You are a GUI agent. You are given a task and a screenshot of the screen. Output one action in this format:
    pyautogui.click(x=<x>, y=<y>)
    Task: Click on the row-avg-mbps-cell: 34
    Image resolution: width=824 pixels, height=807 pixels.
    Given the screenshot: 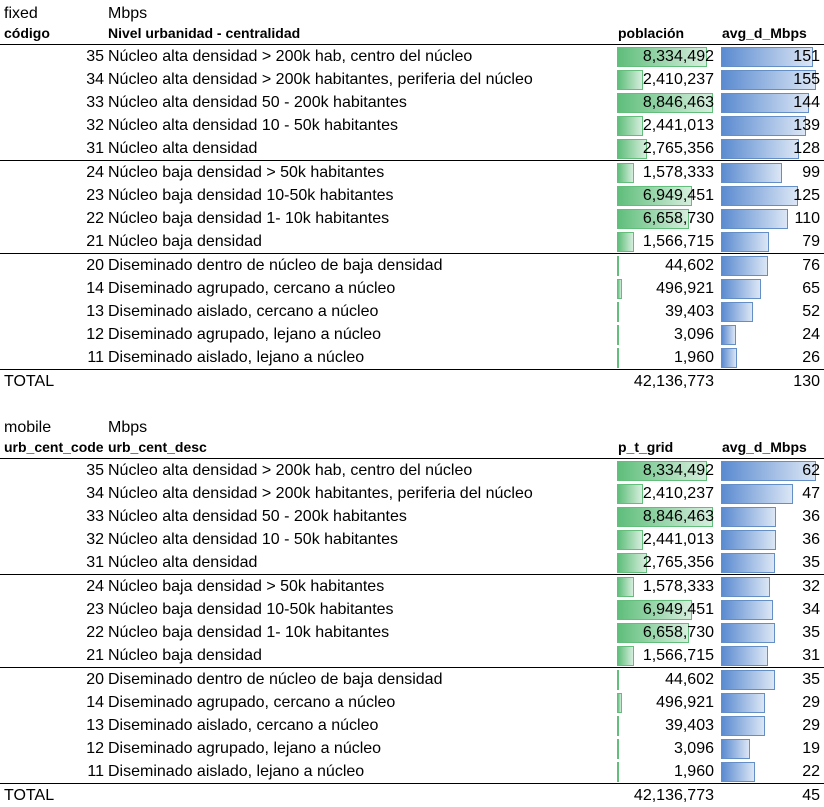 What is the action you would take?
    pyautogui.click(x=771, y=609)
    